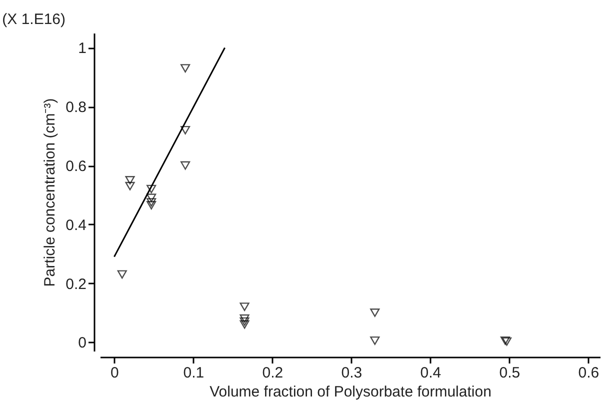 Image resolution: width=603 pixels, height=407 pixels. Describe the element at coordinates (351, 392) in the screenshot. I see `x-axis-title: Volume fraction of Polysorbate formulation` at that location.